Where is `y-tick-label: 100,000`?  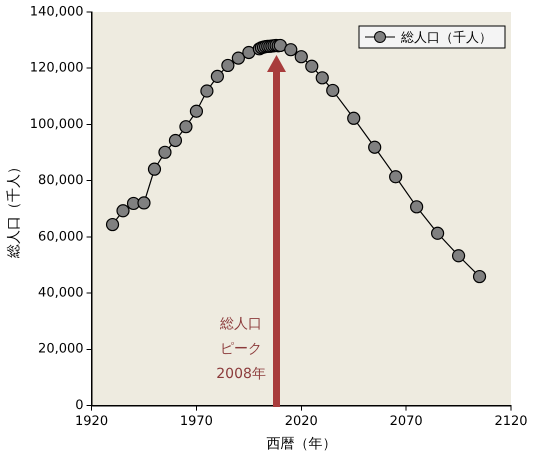 y-tick-label: 100,000 is located at coordinates (57, 124).